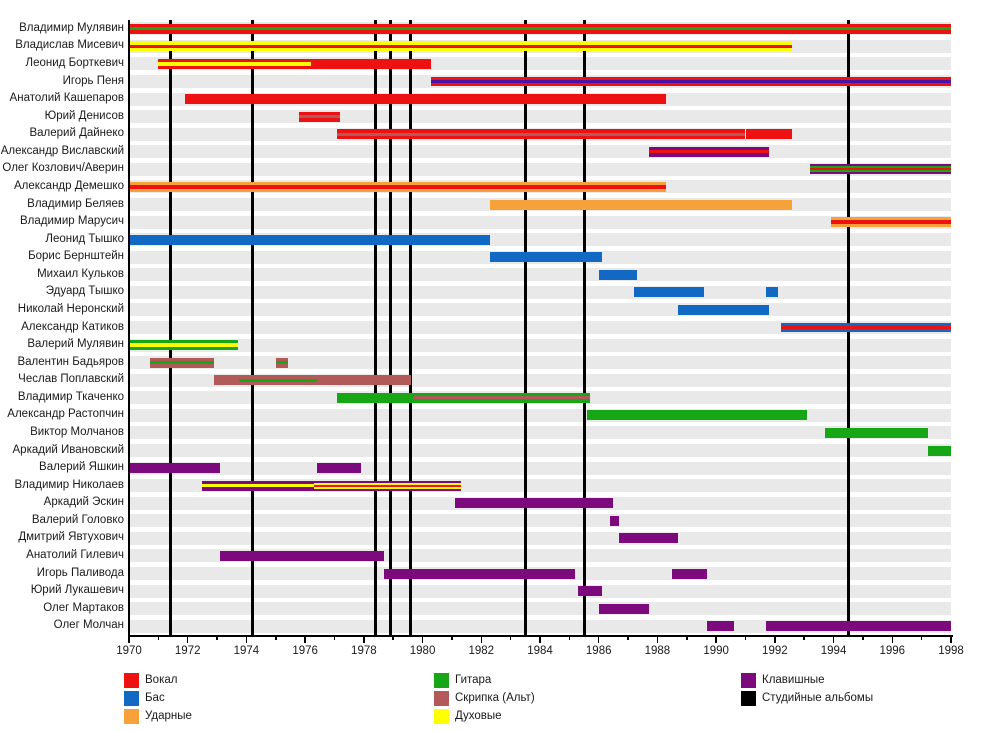  I want to click on member-label: Чеслав Поплавский, so click(71, 379).